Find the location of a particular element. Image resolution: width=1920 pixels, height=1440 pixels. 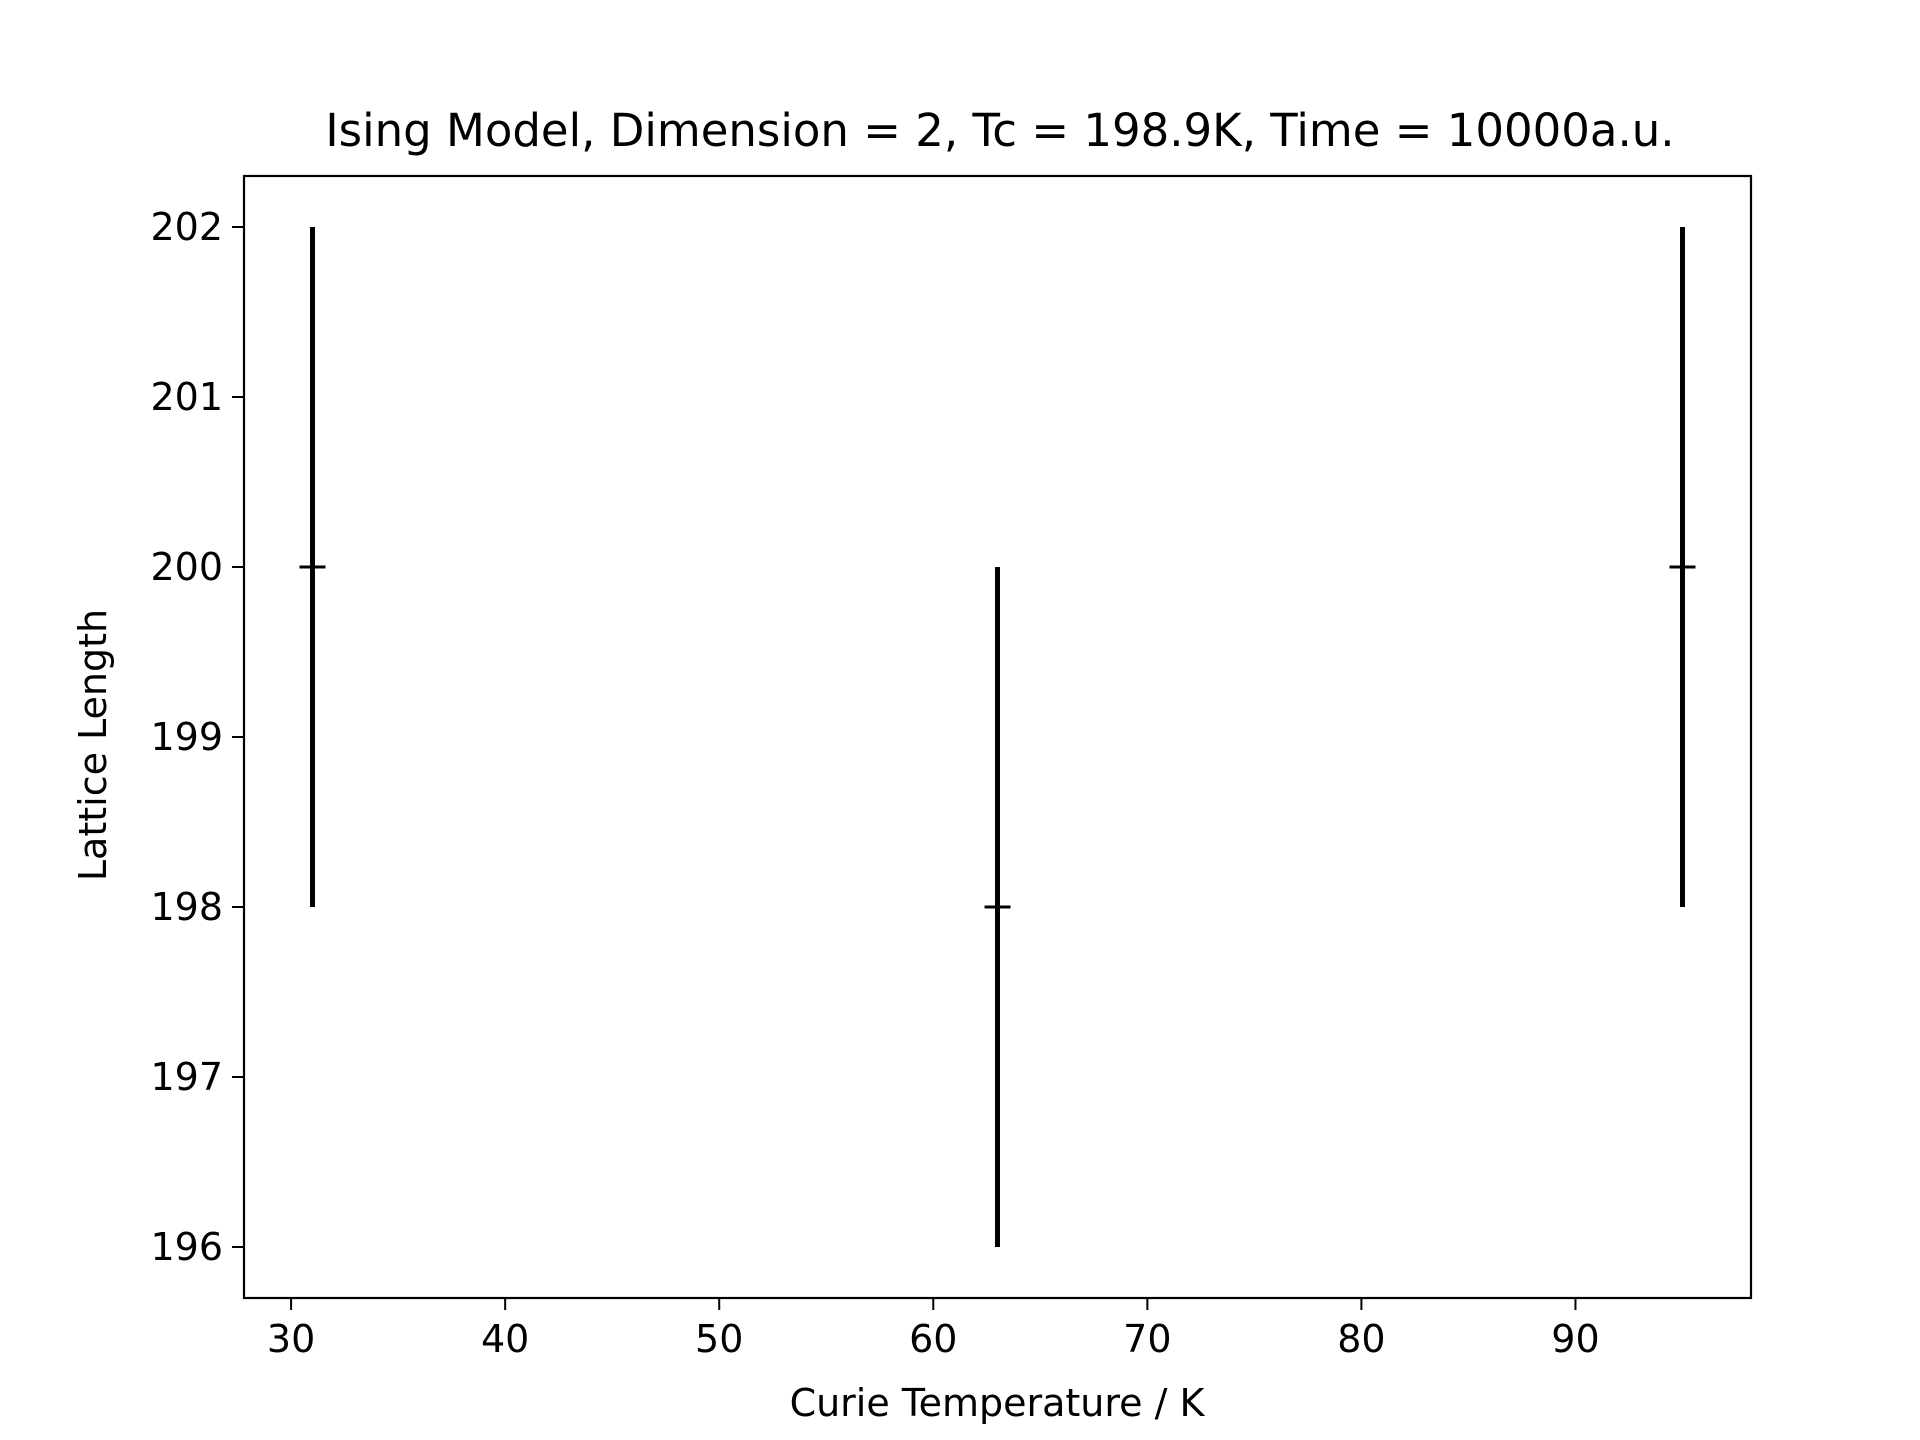

x-axis-ticks: 30 40 50 60 70 80 90 is located at coordinates (933, 1329).